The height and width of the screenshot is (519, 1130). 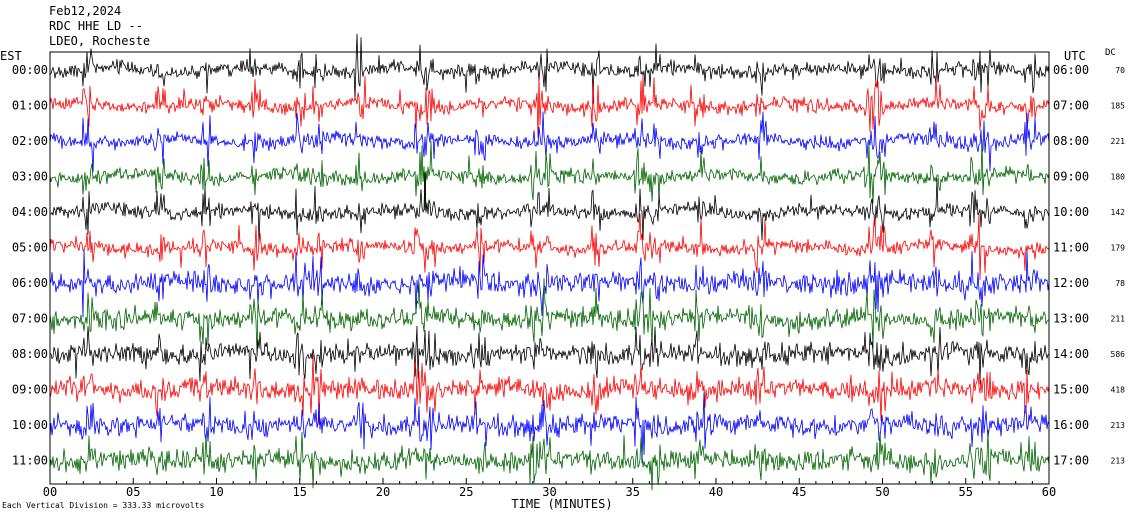 What do you see at coordinates (1071, 177) in the screenshot?
I see `utc-hour-label: 09:00` at bounding box center [1071, 177].